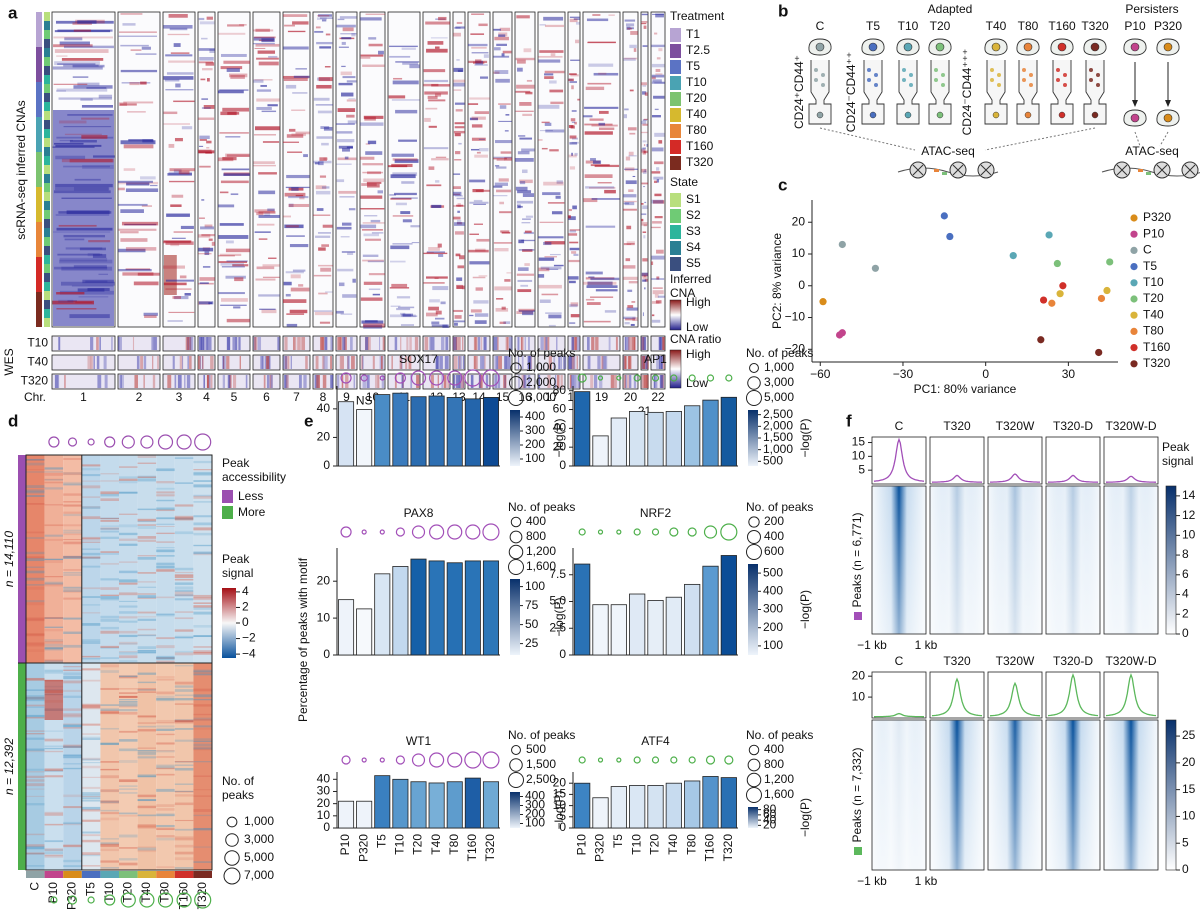 The height and width of the screenshot is (912, 1200). Describe the element at coordinates (72, 874) in the screenshot. I see `sample-strip` at that location.